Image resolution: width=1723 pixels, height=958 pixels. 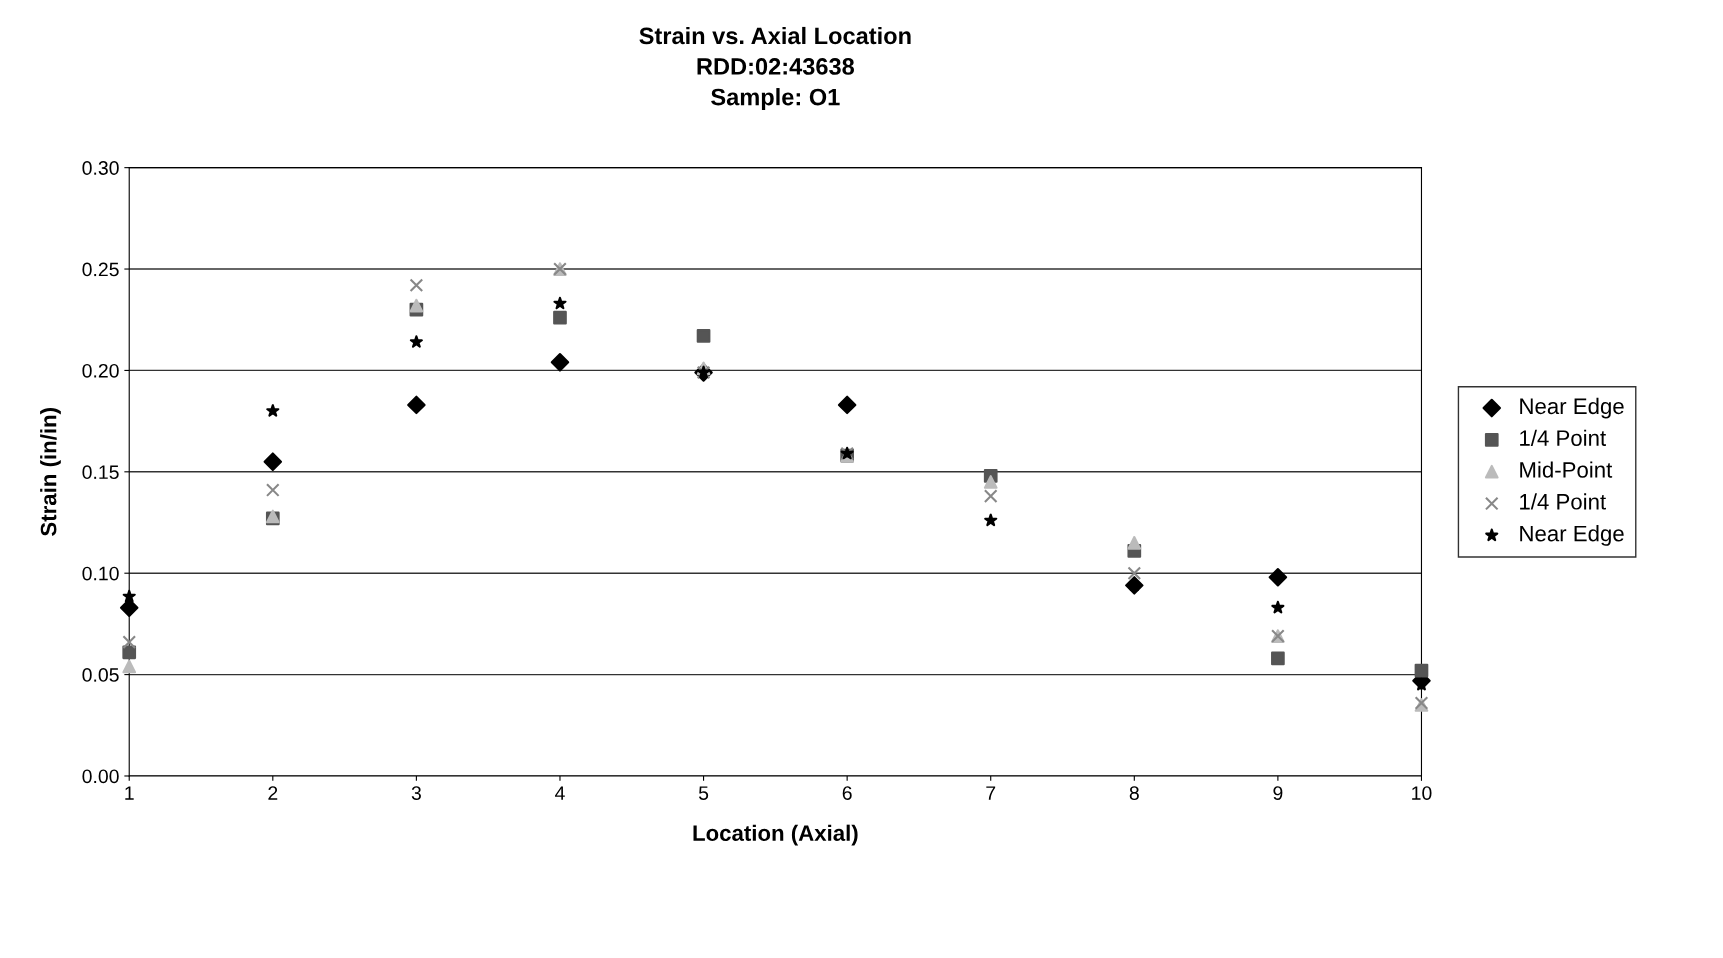 I want to click on x-tick-label: 5, so click(x=703, y=793).